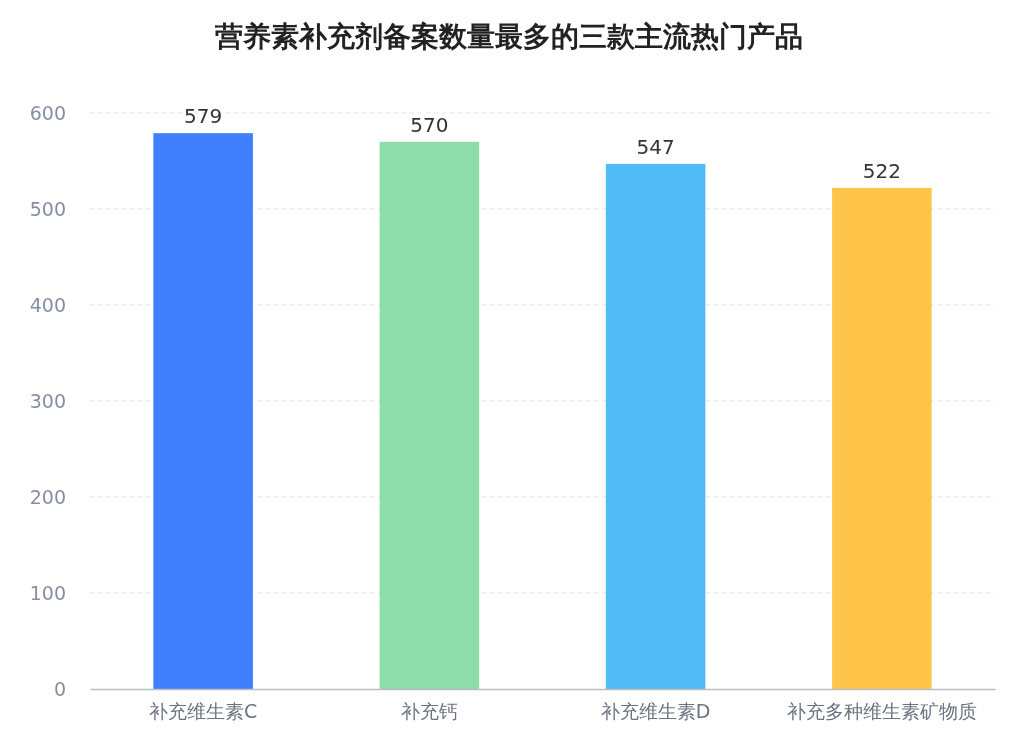  Describe the element at coordinates (47, 592) in the screenshot. I see `y-tick-label: 100` at that location.